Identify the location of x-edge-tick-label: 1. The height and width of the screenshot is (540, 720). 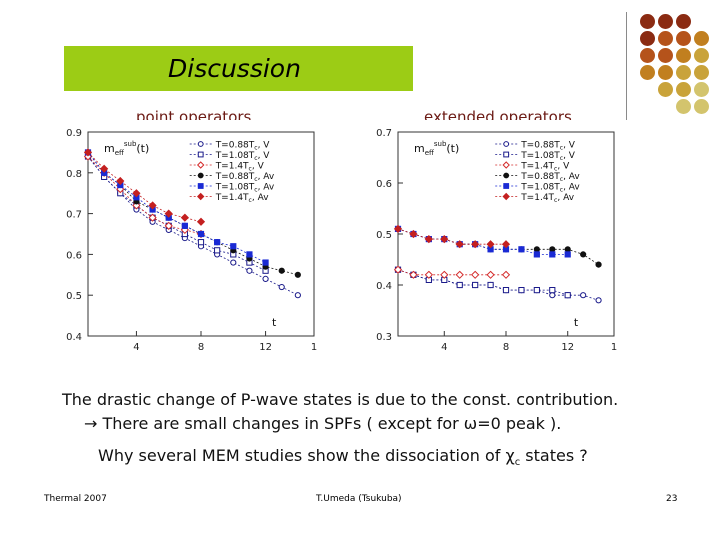
(314, 347).